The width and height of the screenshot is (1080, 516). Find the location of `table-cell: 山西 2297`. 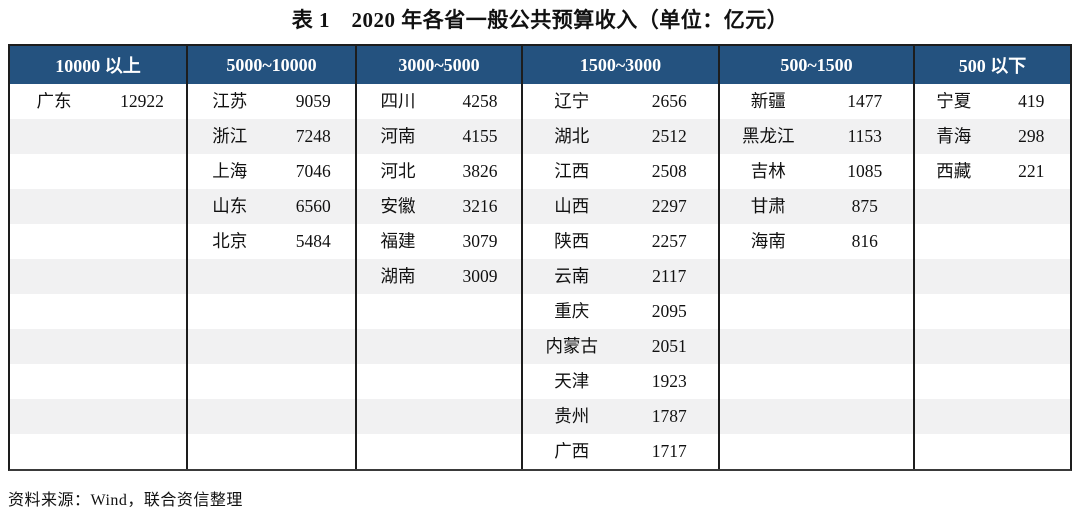

table-cell: 山西 2297 is located at coordinates (620, 206).